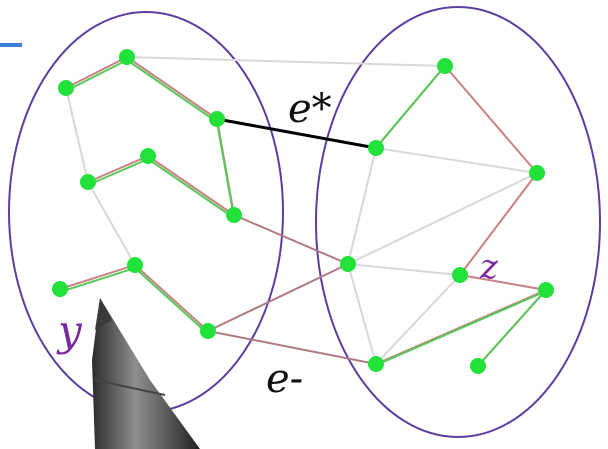  I want to click on label-z: z, so click(489, 267).